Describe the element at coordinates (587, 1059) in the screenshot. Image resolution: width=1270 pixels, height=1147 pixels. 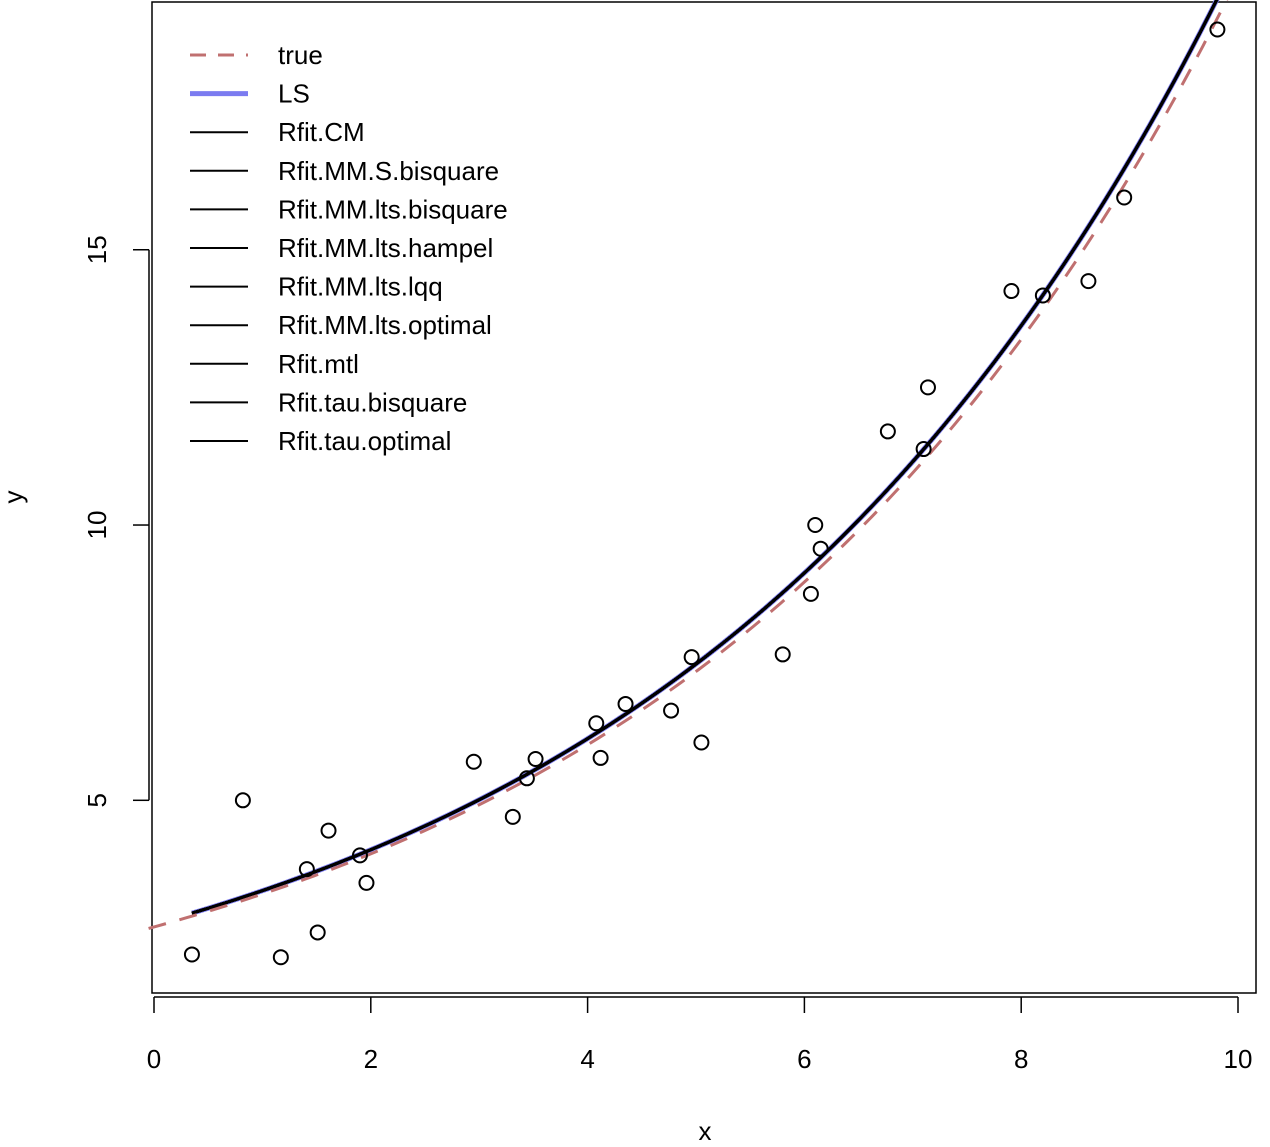
I see `x-tick-label: 4` at that location.